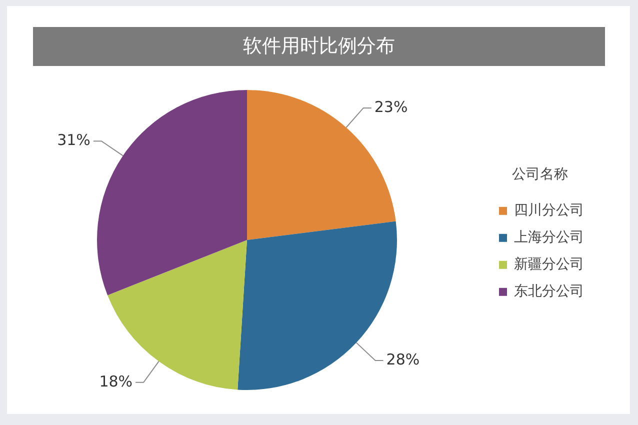 The width and height of the screenshot is (638, 425). What do you see at coordinates (540, 174) in the screenshot?
I see `legend-title: 公司名称` at bounding box center [540, 174].